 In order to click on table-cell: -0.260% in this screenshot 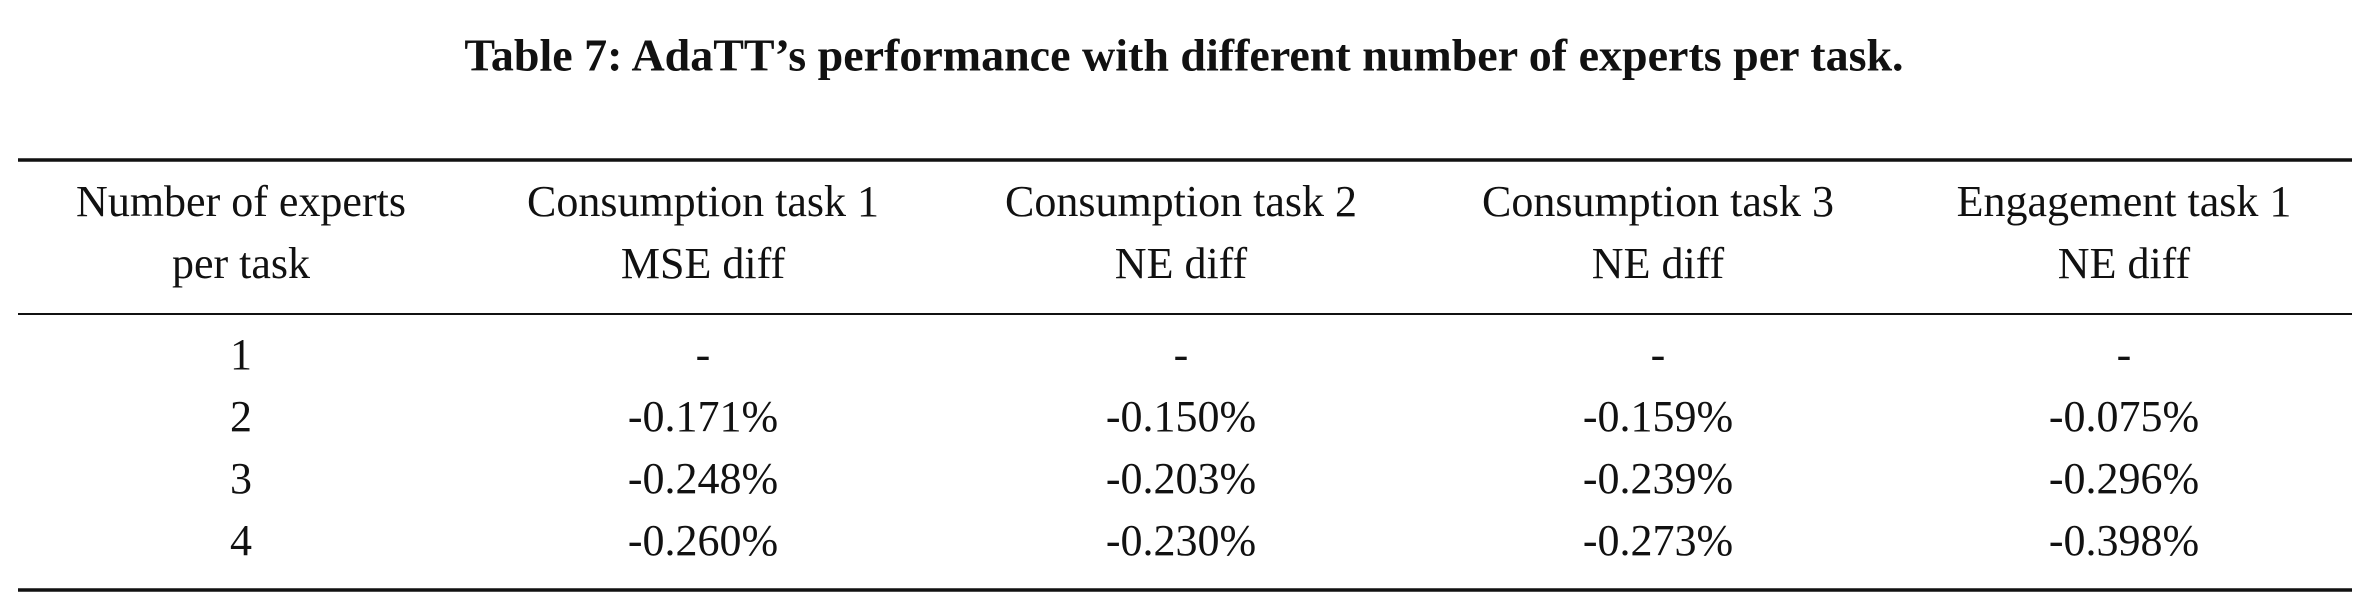, I will do `click(703, 540)`.